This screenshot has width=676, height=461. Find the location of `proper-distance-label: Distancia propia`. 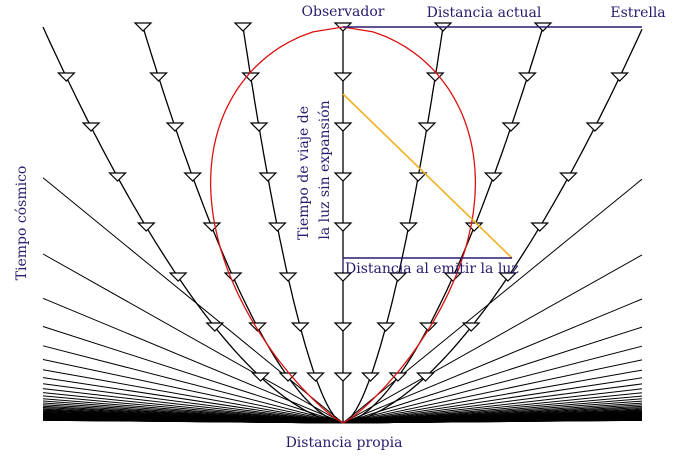

proper-distance-label: Distancia propia is located at coordinates (344, 443).